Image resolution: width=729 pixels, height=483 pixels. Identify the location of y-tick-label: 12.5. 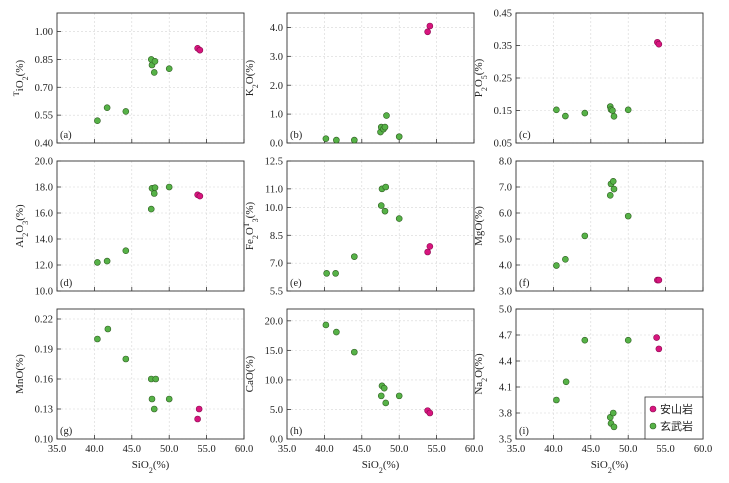
(274, 162).